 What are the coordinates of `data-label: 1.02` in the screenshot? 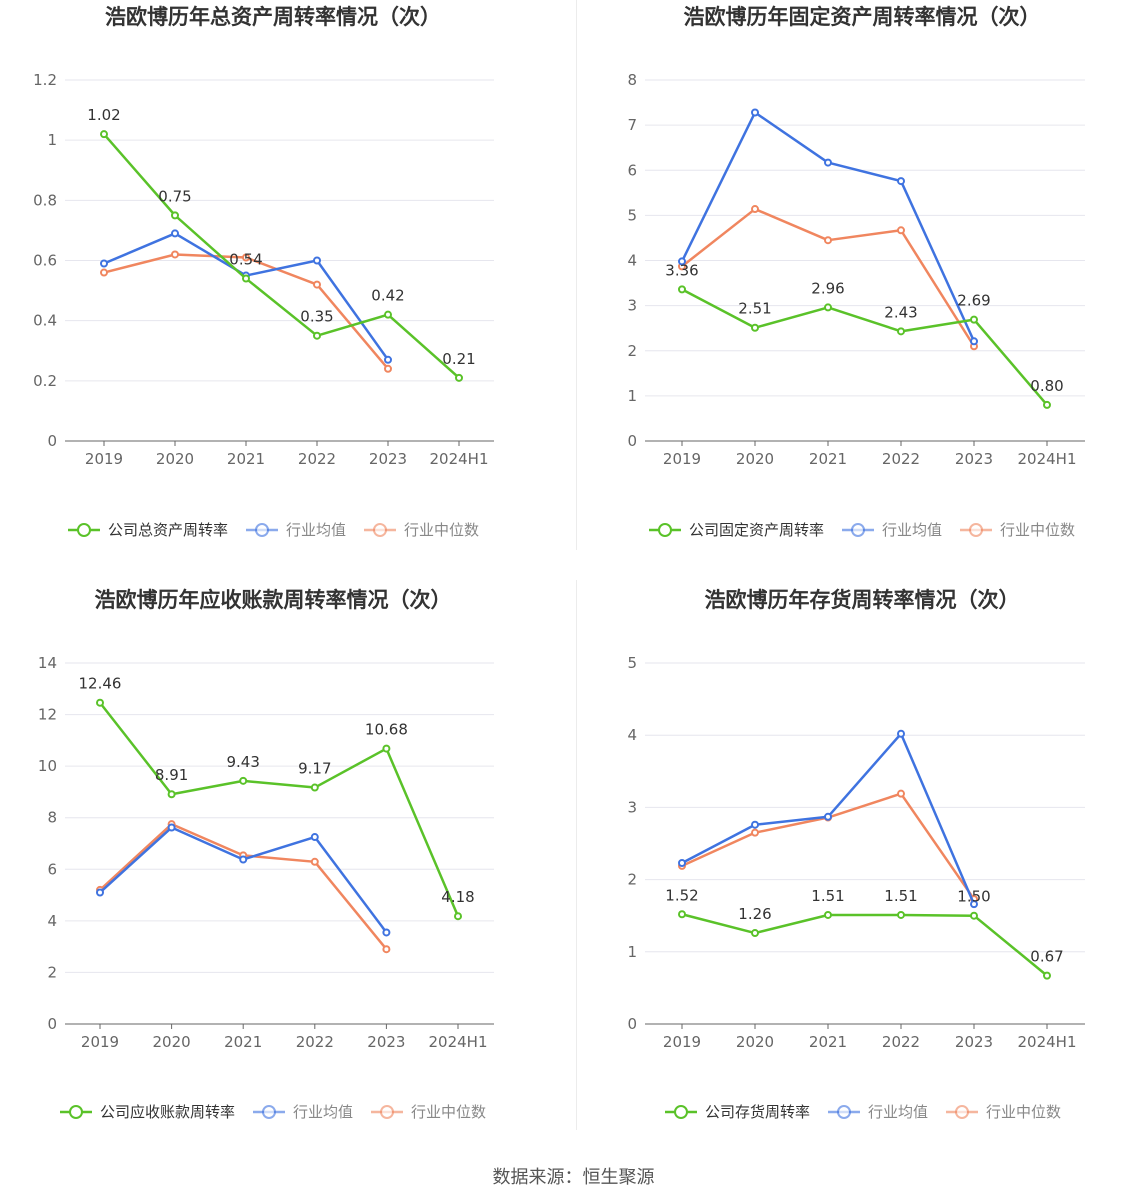 It's located at (103, 115).